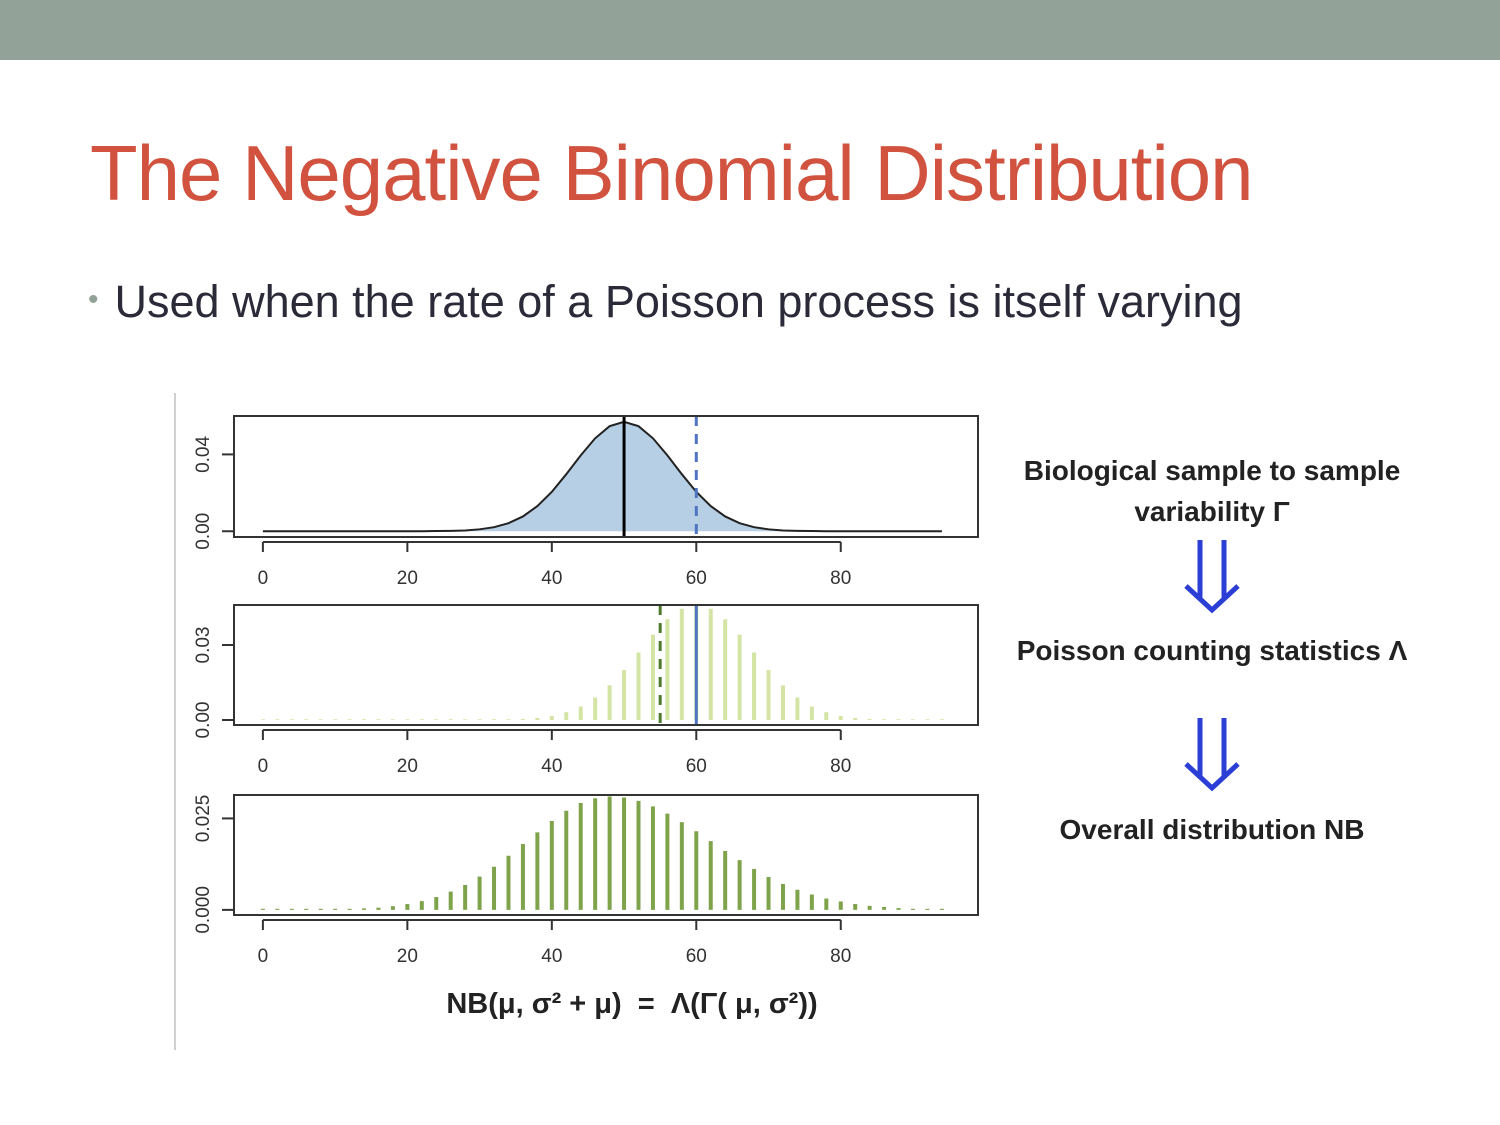 The height and width of the screenshot is (1125, 1500). What do you see at coordinates (632, 1004) in the screenshot?
I see `formula: NB(μ, σ² + μ) = Λ(Γ( μ, σ²))` at bounding box center [632, 1004].